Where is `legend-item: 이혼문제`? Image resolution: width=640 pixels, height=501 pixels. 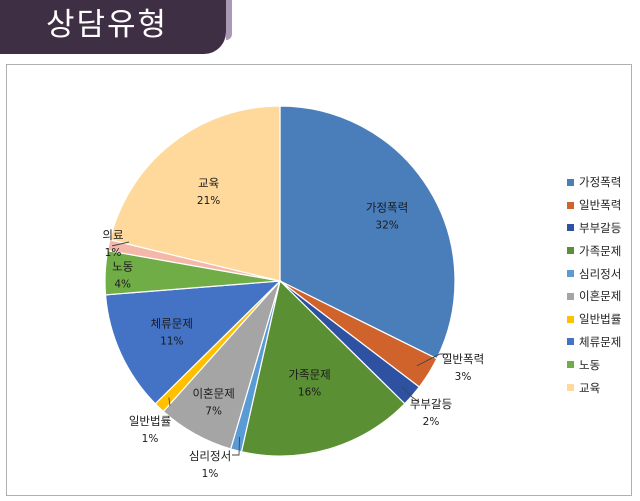 legend-item: 이혼문제 is located at coordinates (602, 296).